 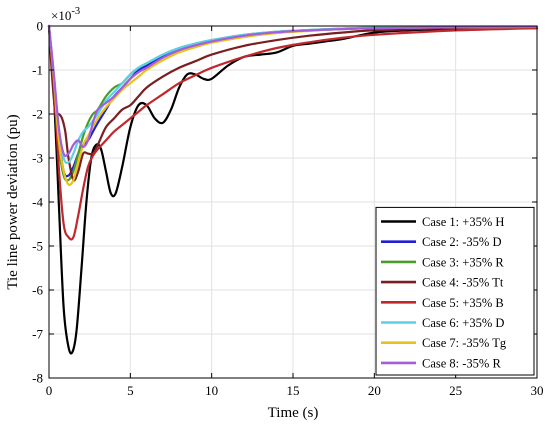 What do you see at coordinates (37, 158) in the screenshot?
I see `y-tick-label: -3` at bounding box center [37, 158].